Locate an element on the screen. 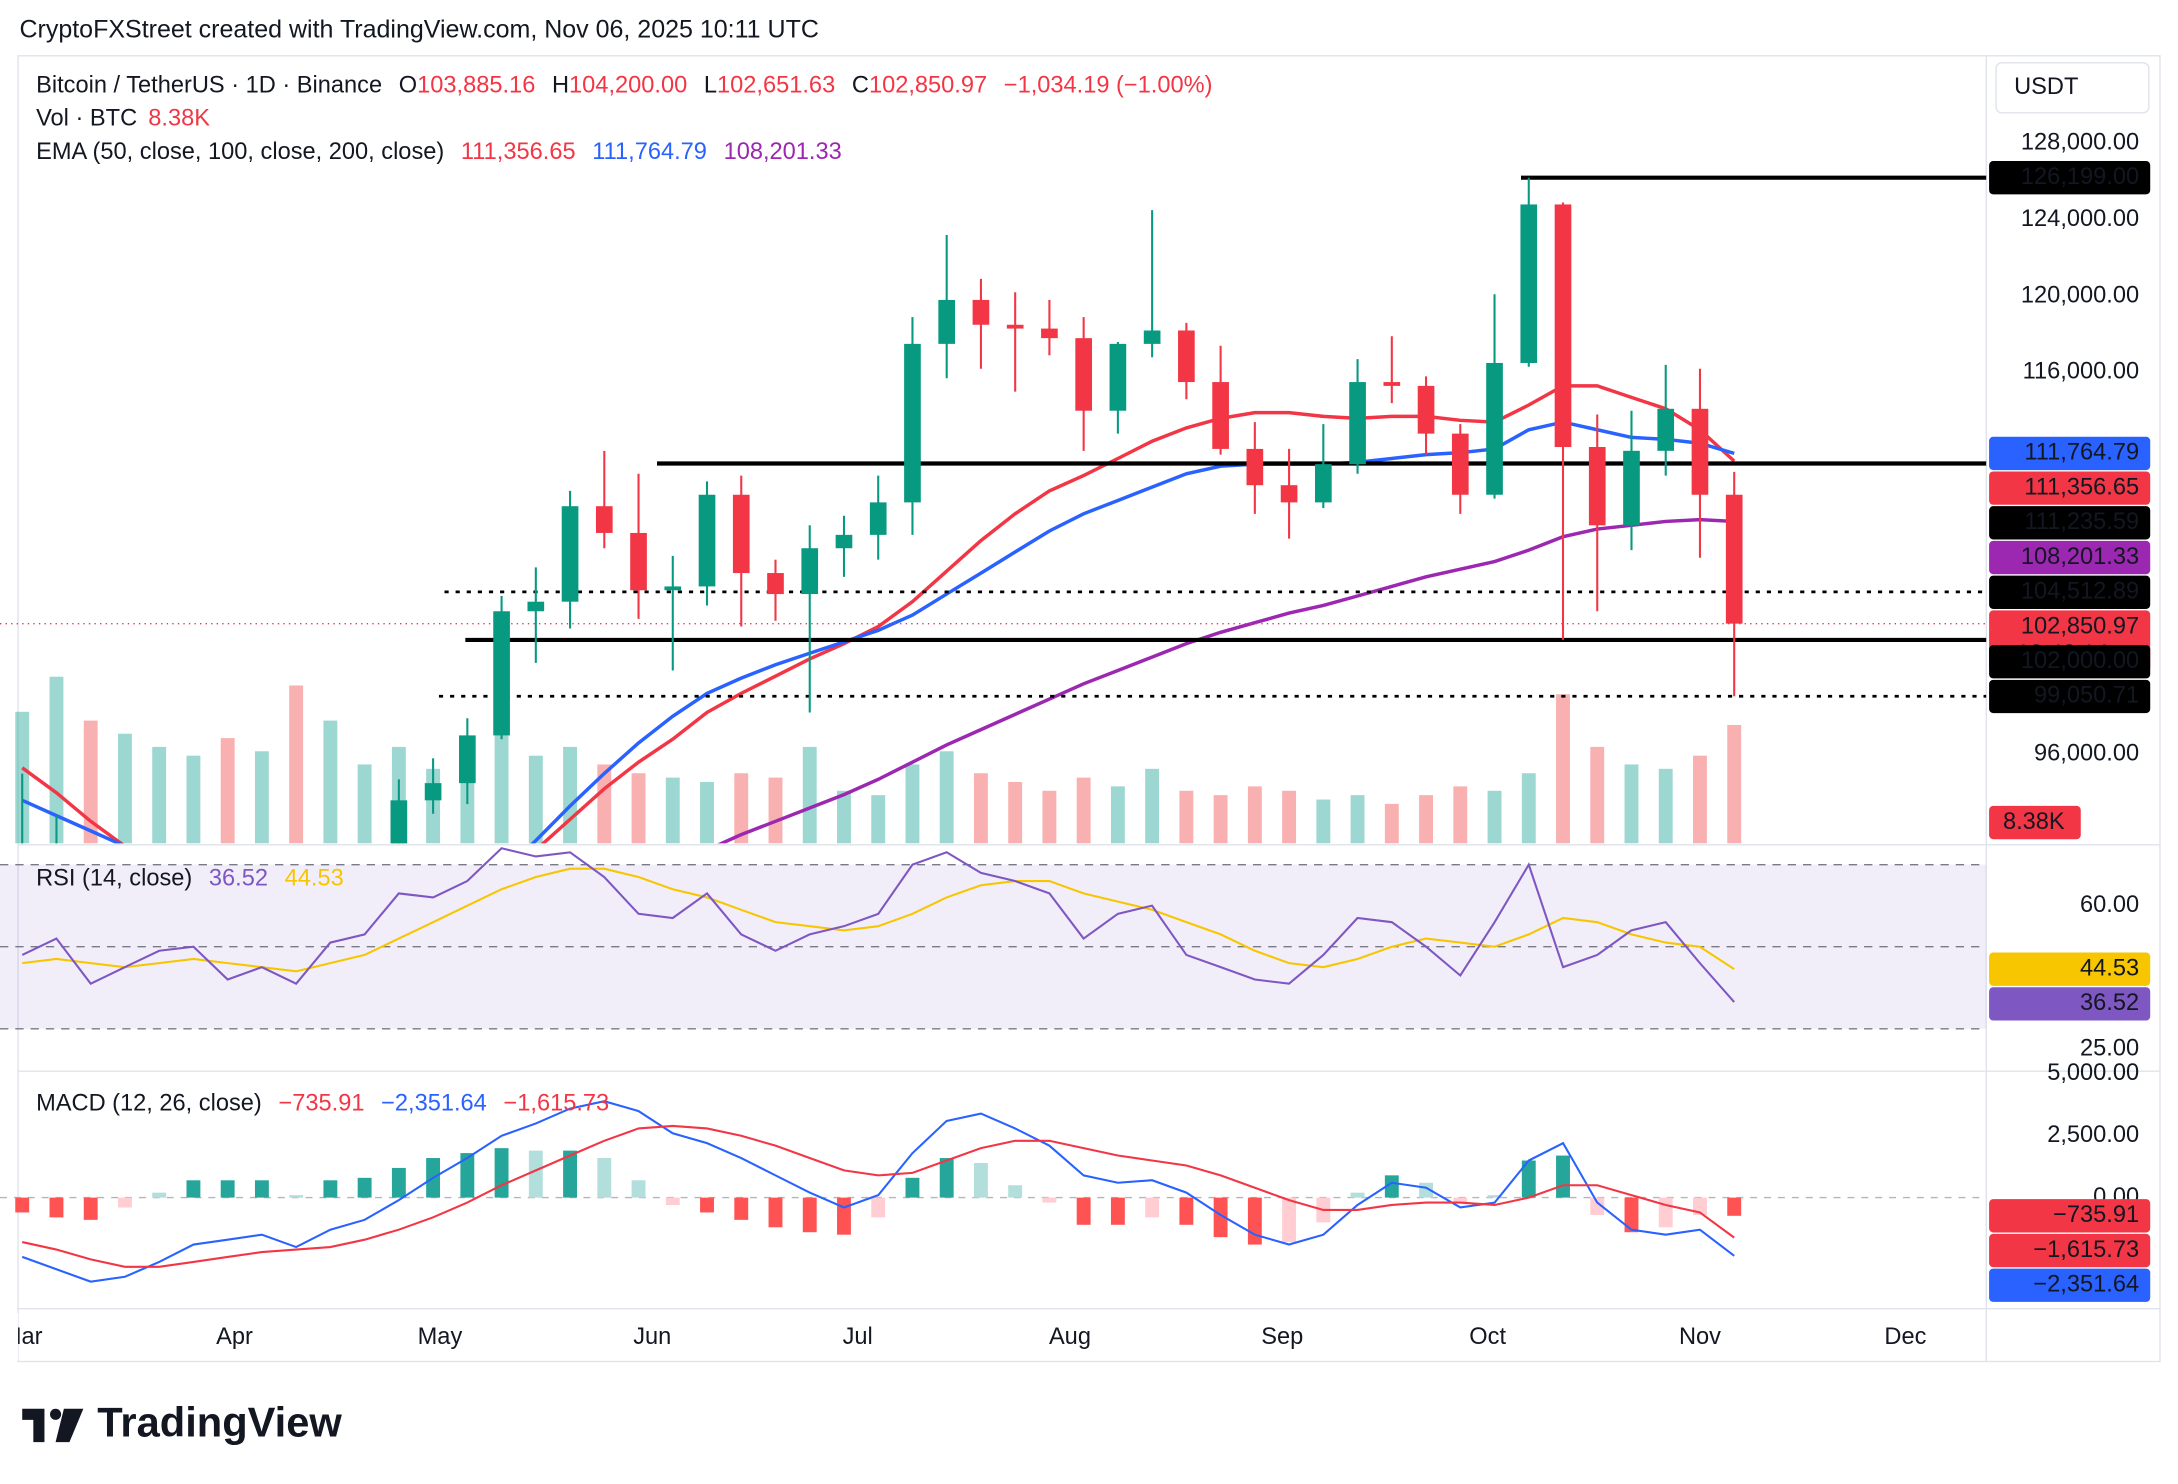  legend-item: 8.38K is located at coordinates (179, 119).